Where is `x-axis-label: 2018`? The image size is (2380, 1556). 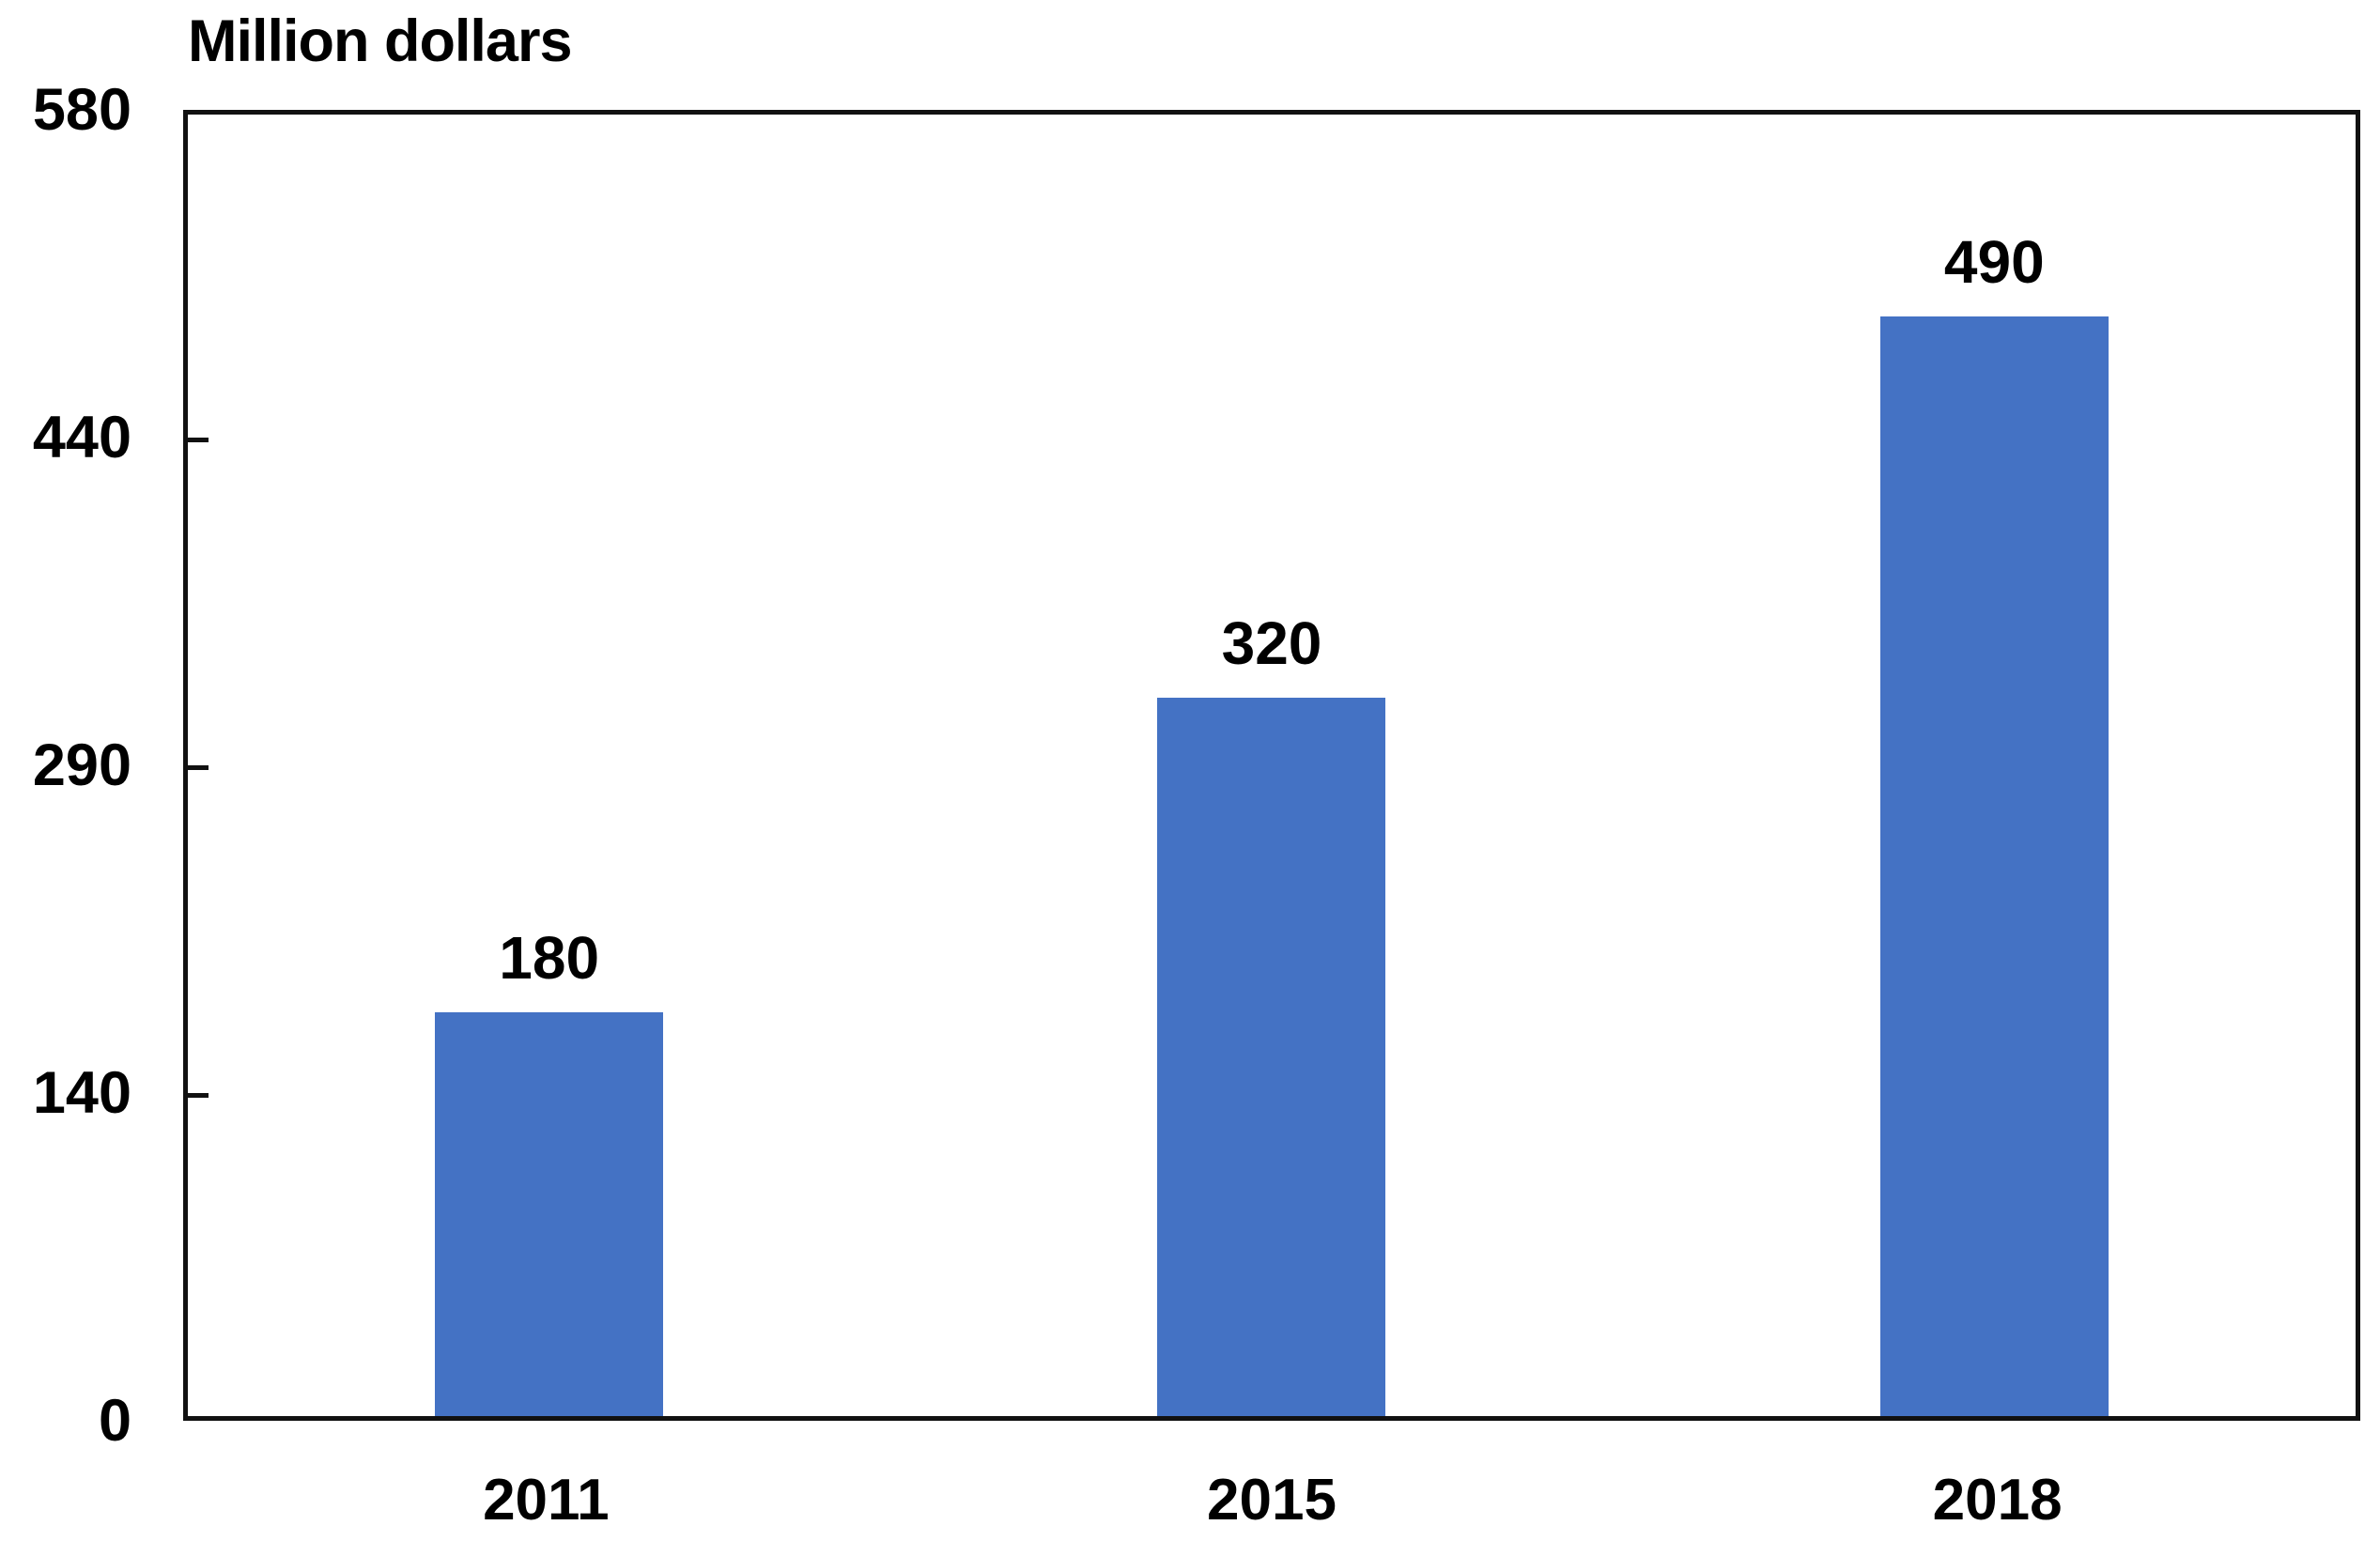
x-axis-label: 2018 is located at coordinates (1997, 1500).